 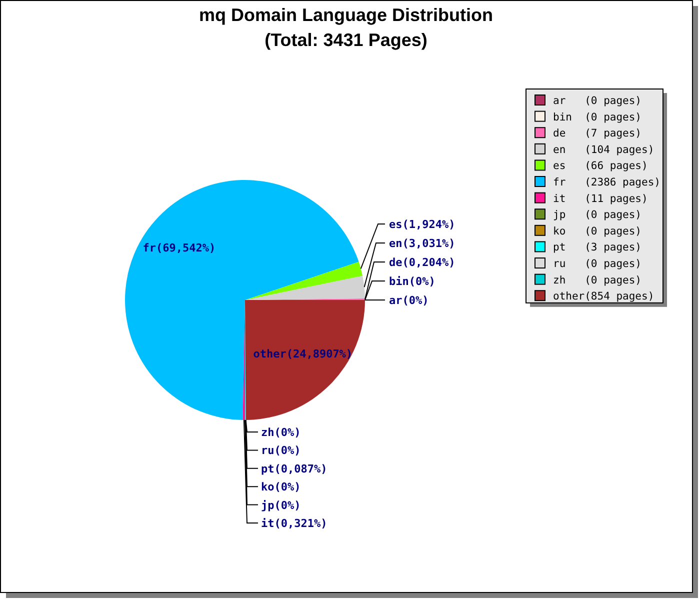 What do you see at coordinates (603, 150) in the screenshot?
I see `legend-label: en (104 pages)` at bounding box center [603, 150].